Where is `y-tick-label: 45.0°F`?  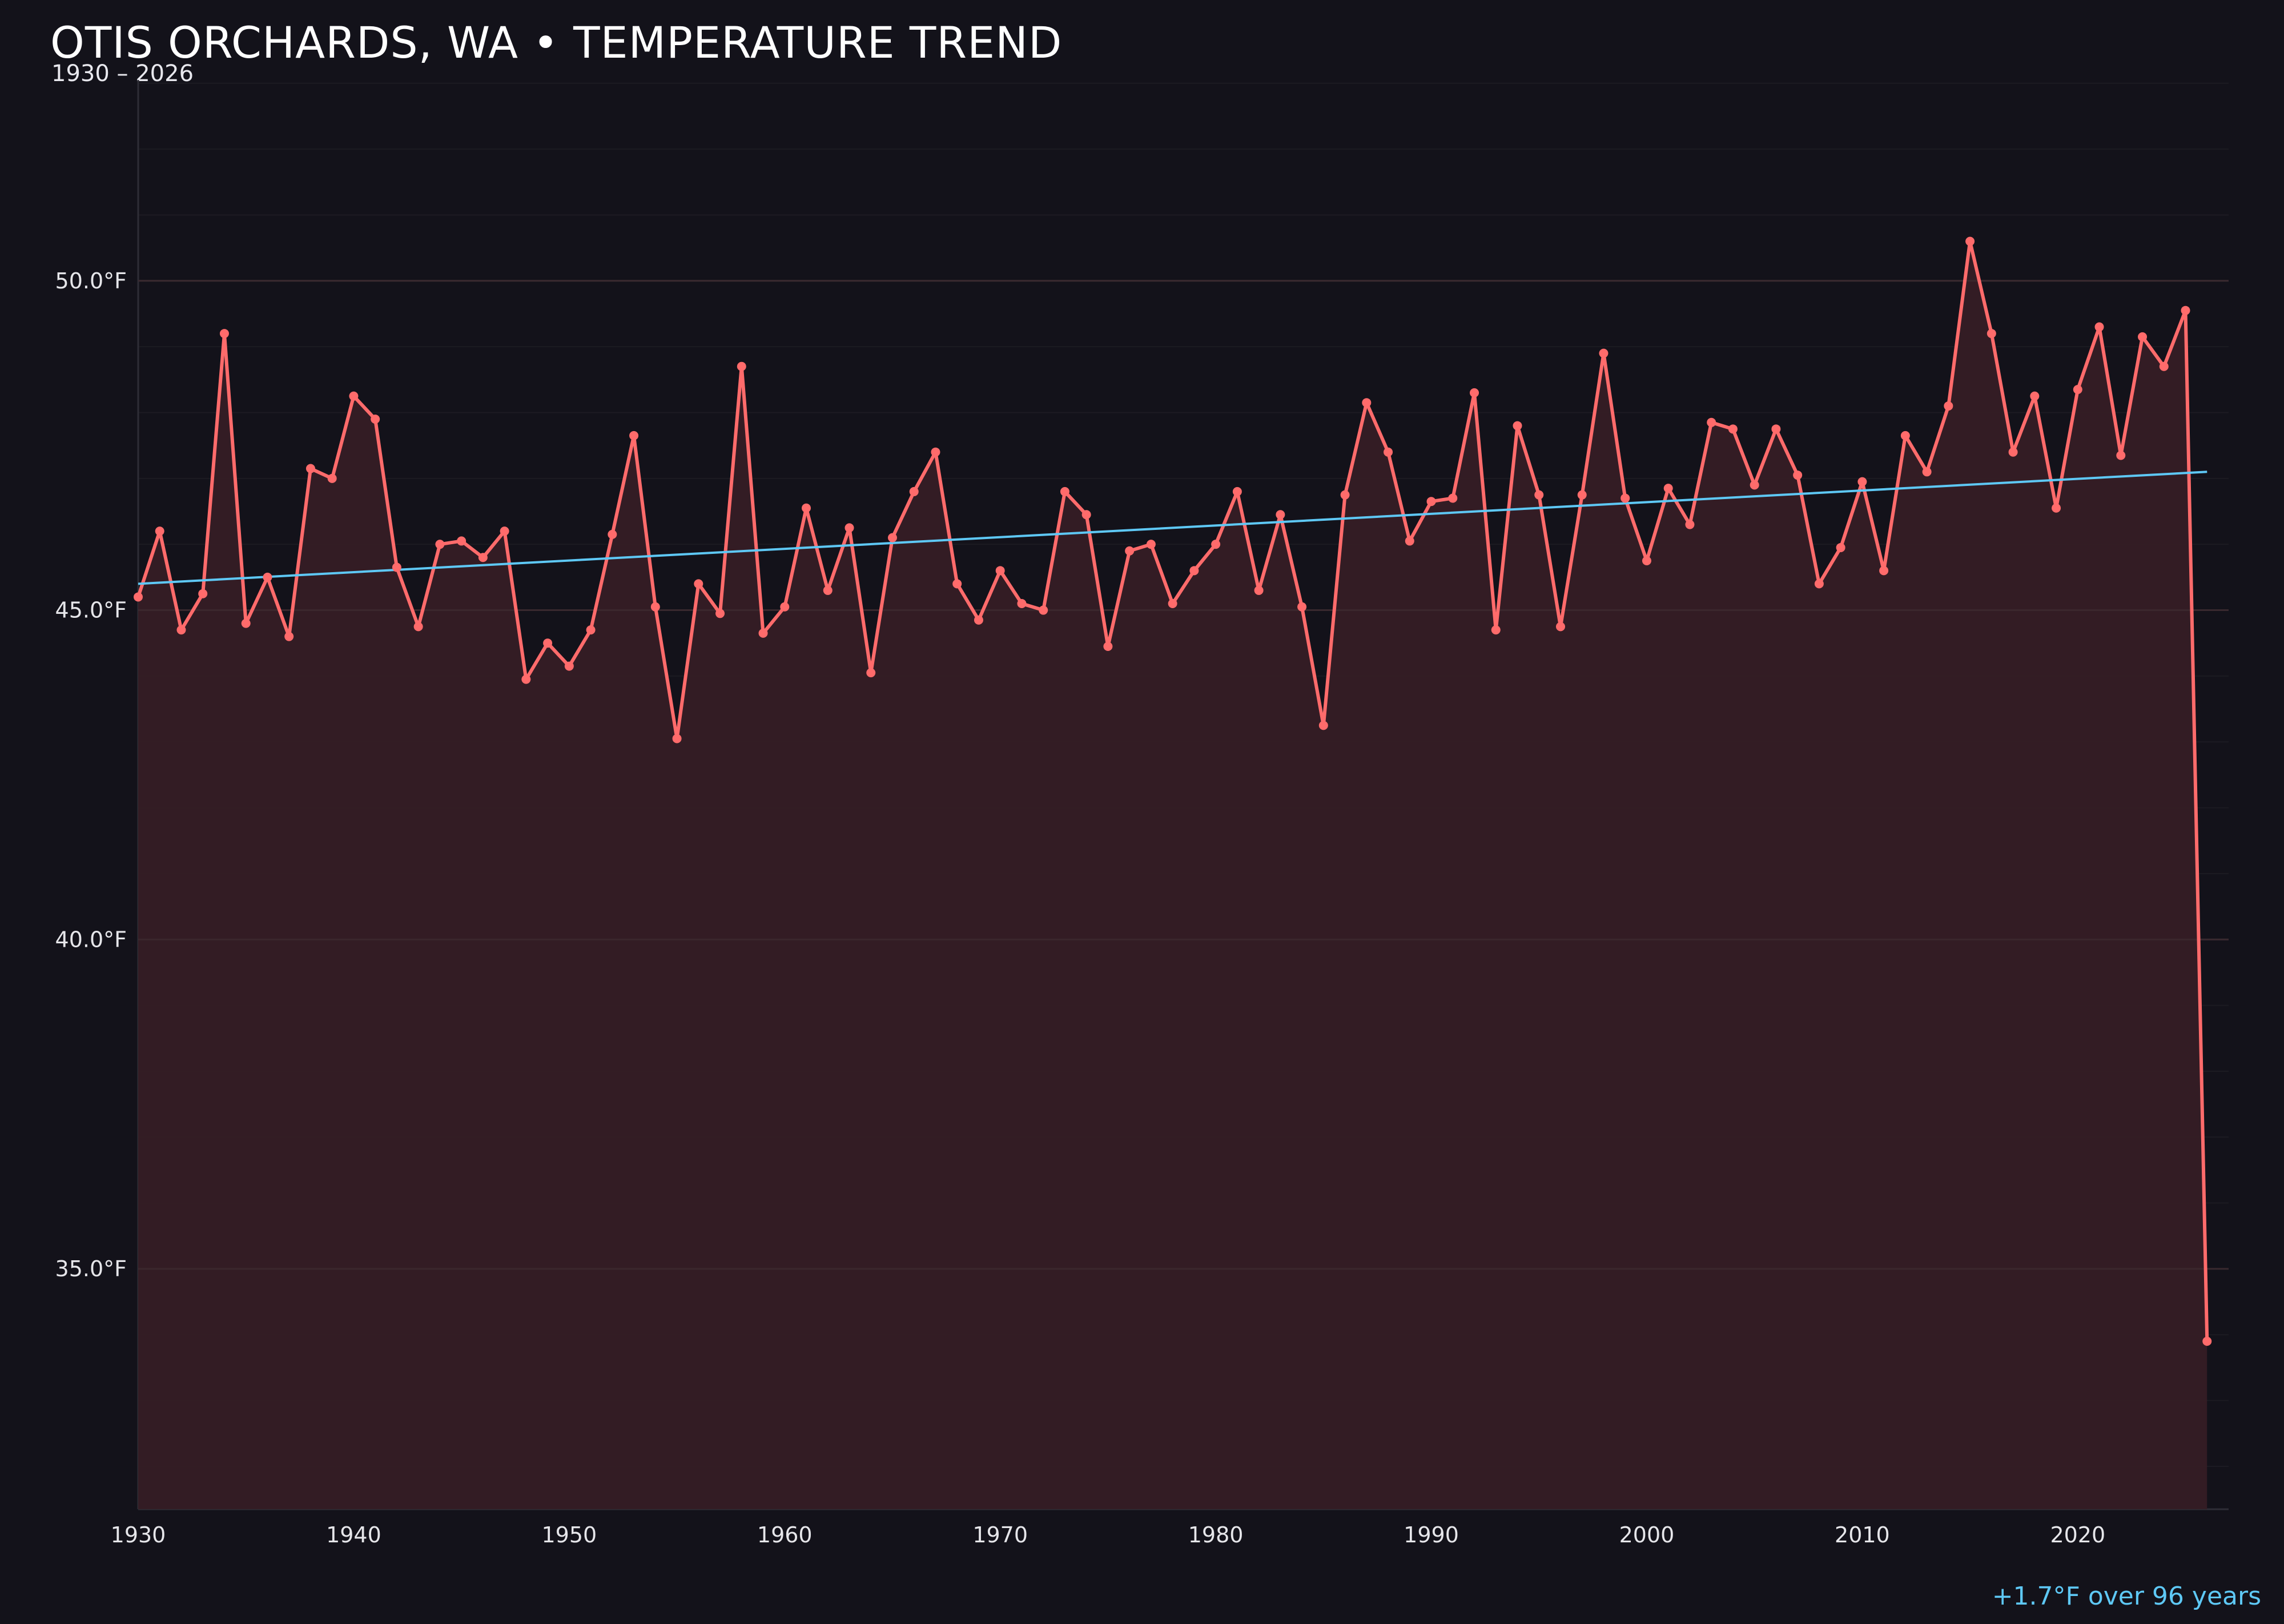
y-tick-label: 45.0°F is located at coordinates (91, 610).